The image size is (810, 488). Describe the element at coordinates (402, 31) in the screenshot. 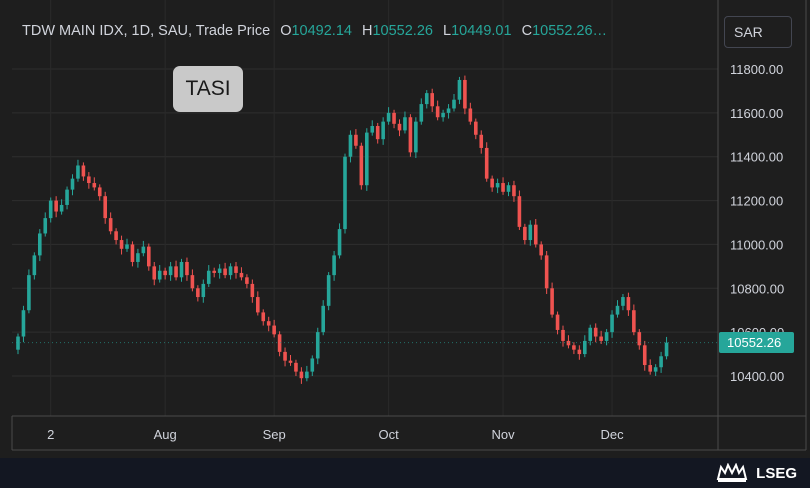

I see `high-value: 10552.26` at that location.